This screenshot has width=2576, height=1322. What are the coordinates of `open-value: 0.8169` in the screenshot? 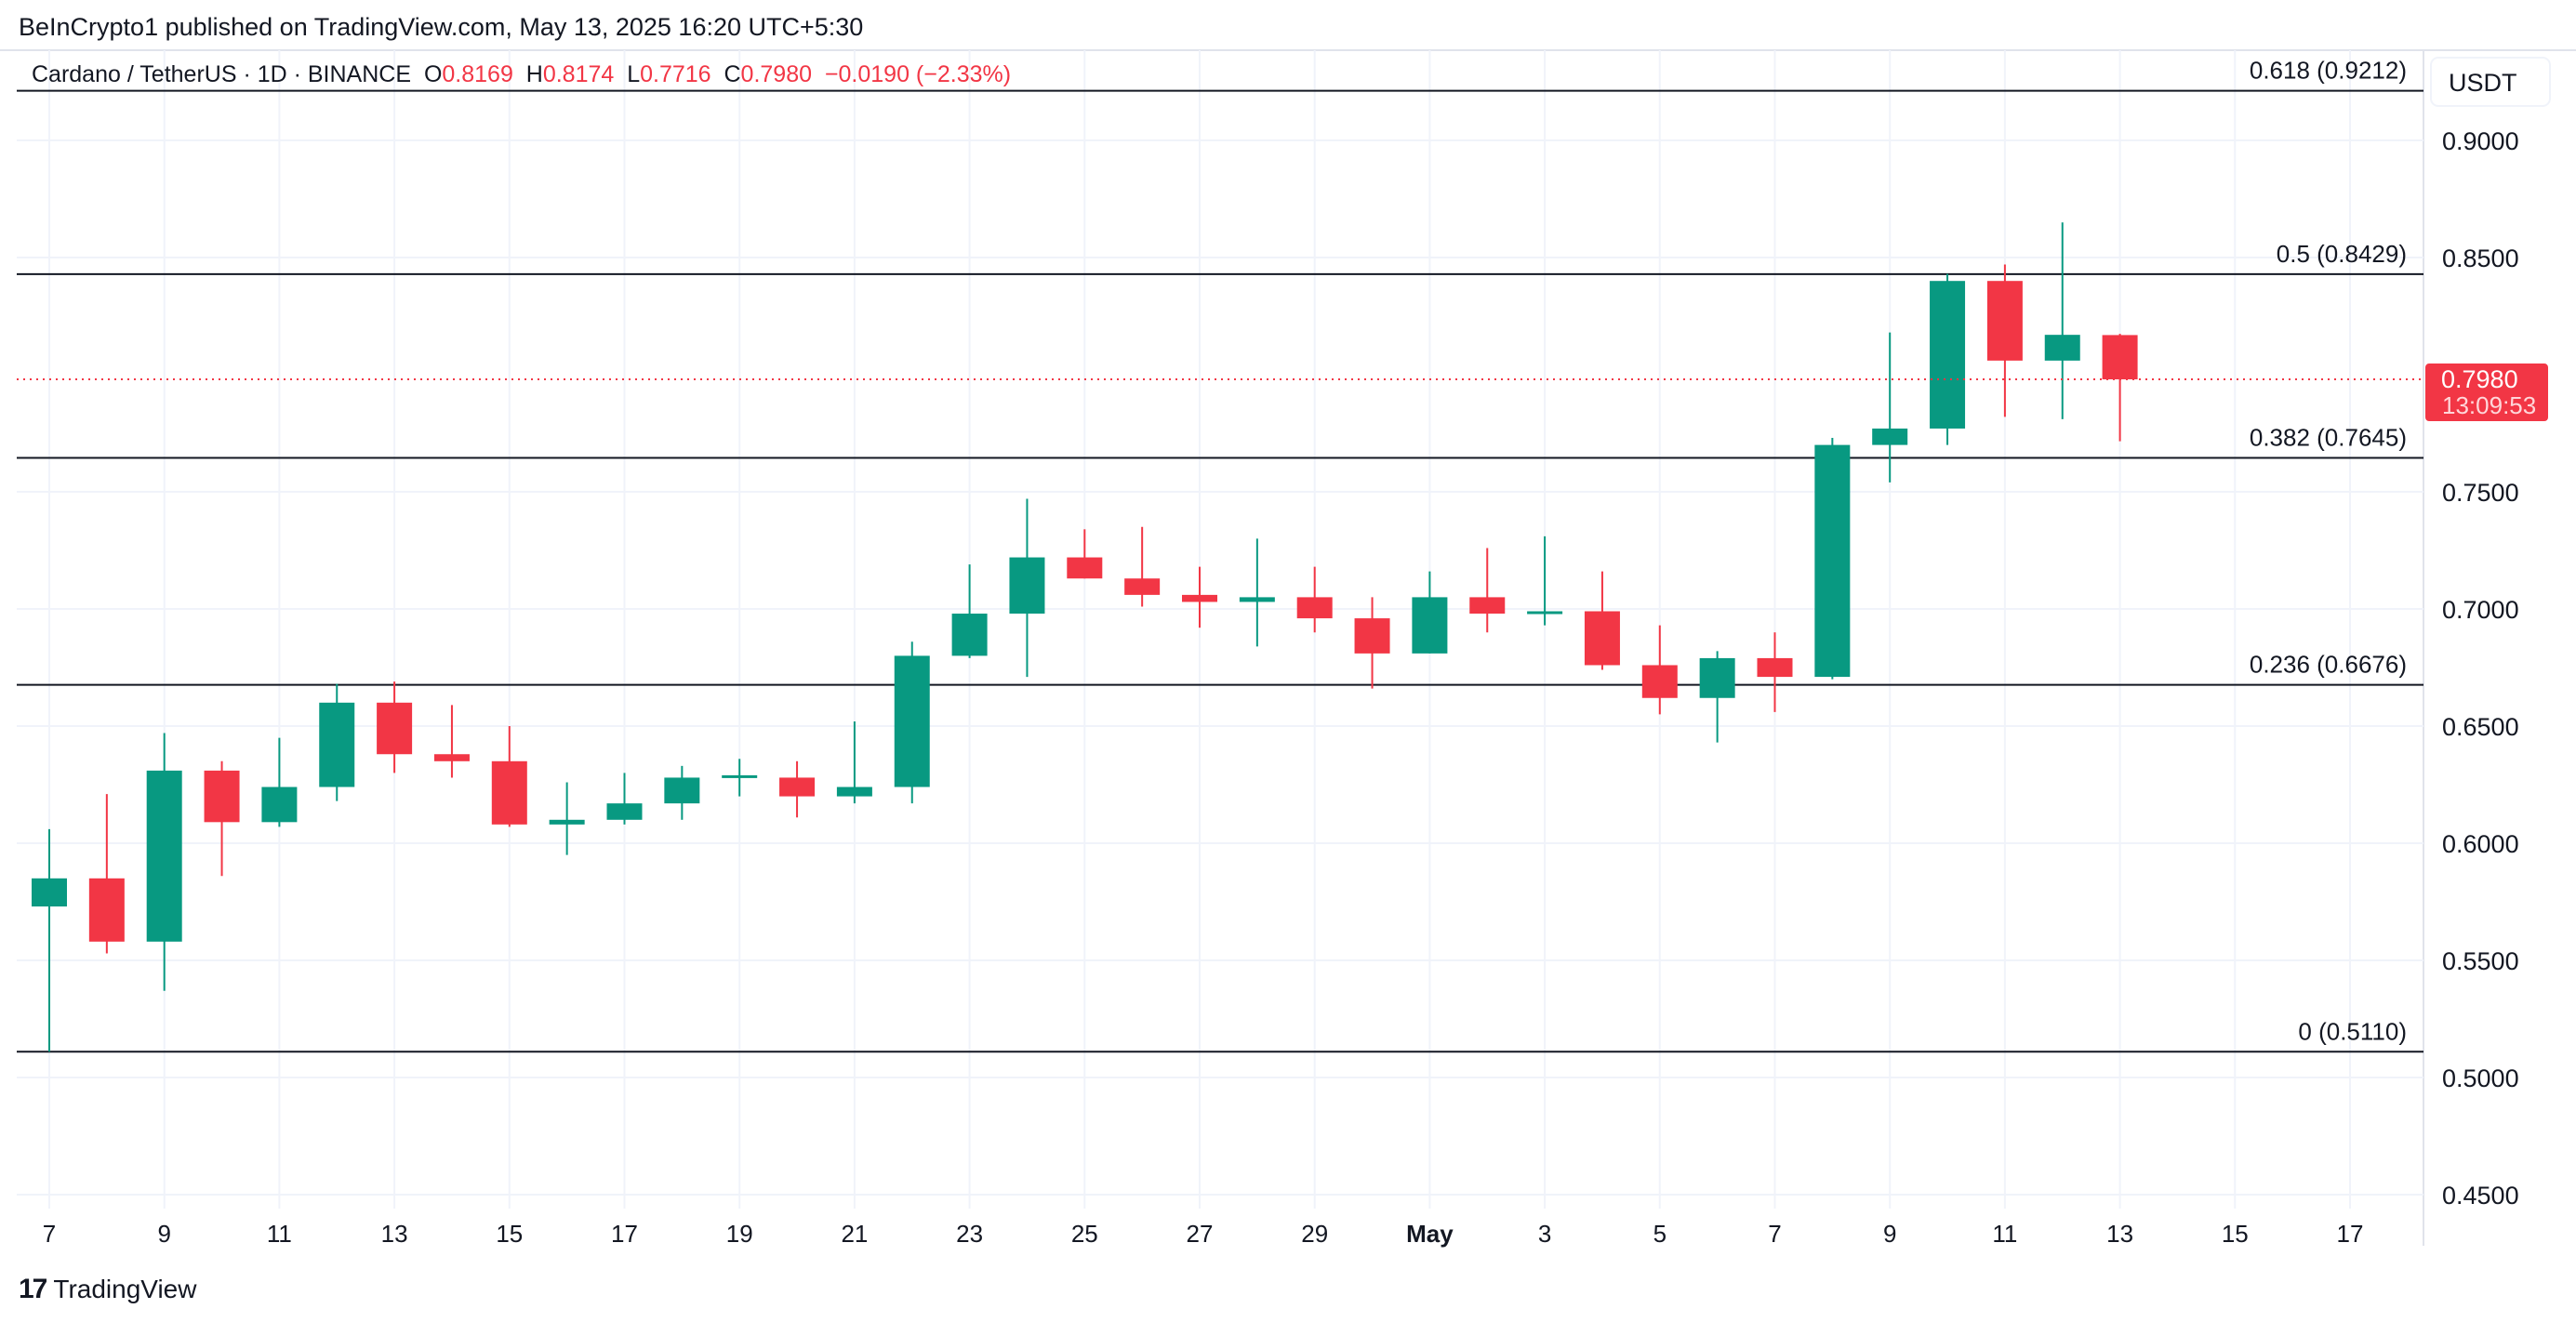 It's located at (477, 74).